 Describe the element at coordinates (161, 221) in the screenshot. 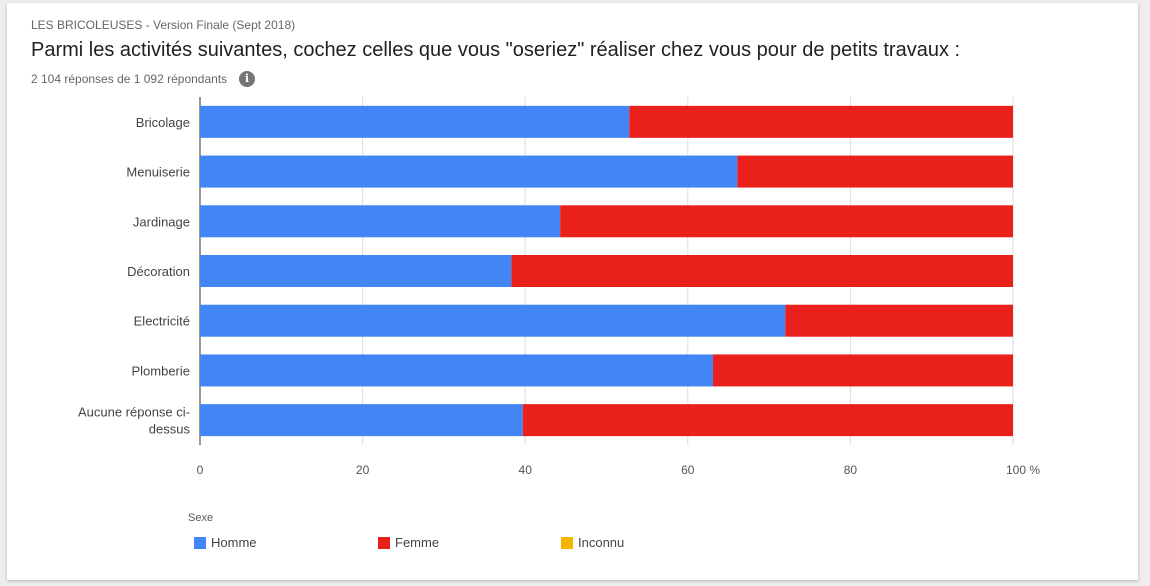

I see `y-category-label: Jardinage` at that location.